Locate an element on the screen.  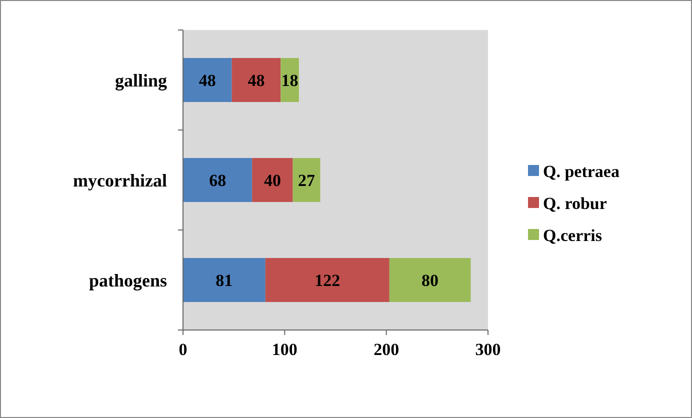
data-label: 122 is located at coordinates (327, 280).